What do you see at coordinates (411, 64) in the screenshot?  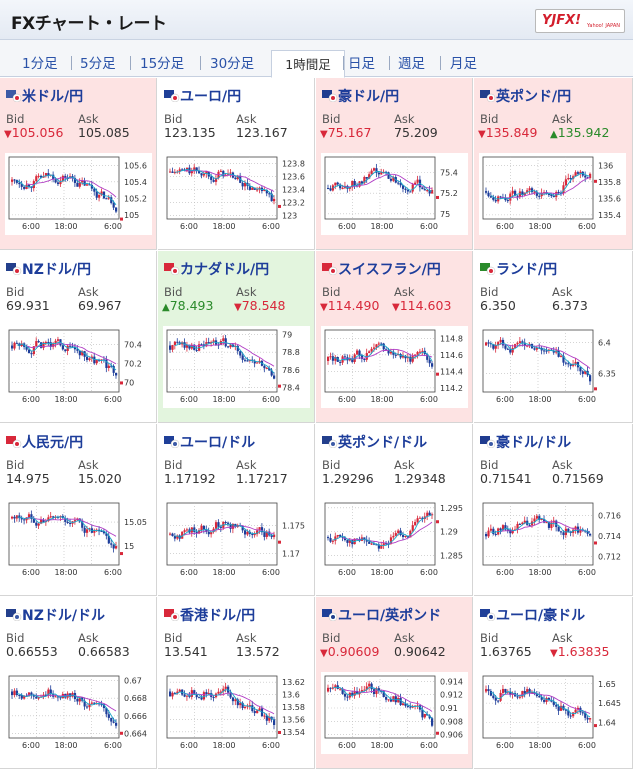 I see `tab-6: 週足` at bounding box center [411, 64].